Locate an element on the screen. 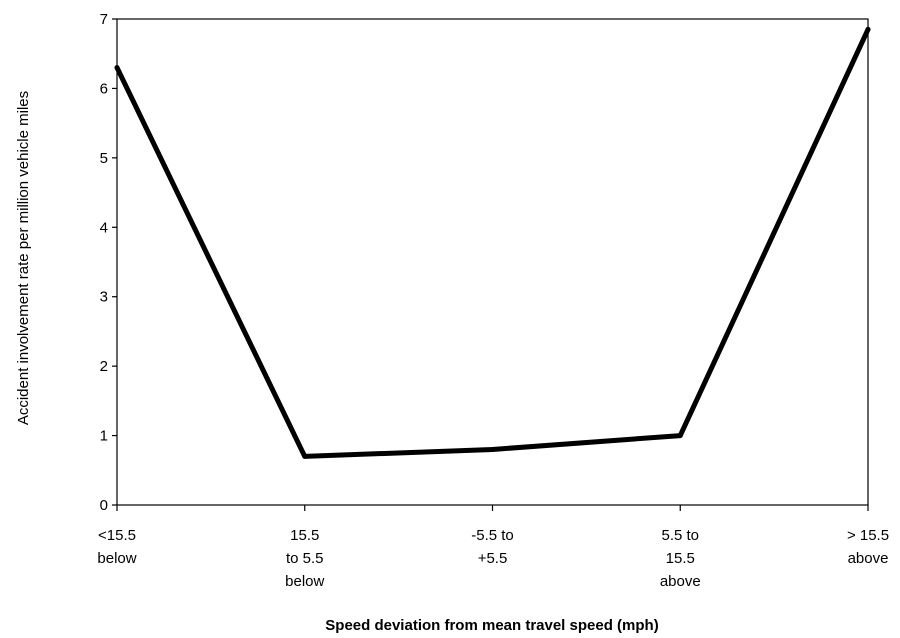  x-tick-label: +5.5 is located at coordinates (493, 558).